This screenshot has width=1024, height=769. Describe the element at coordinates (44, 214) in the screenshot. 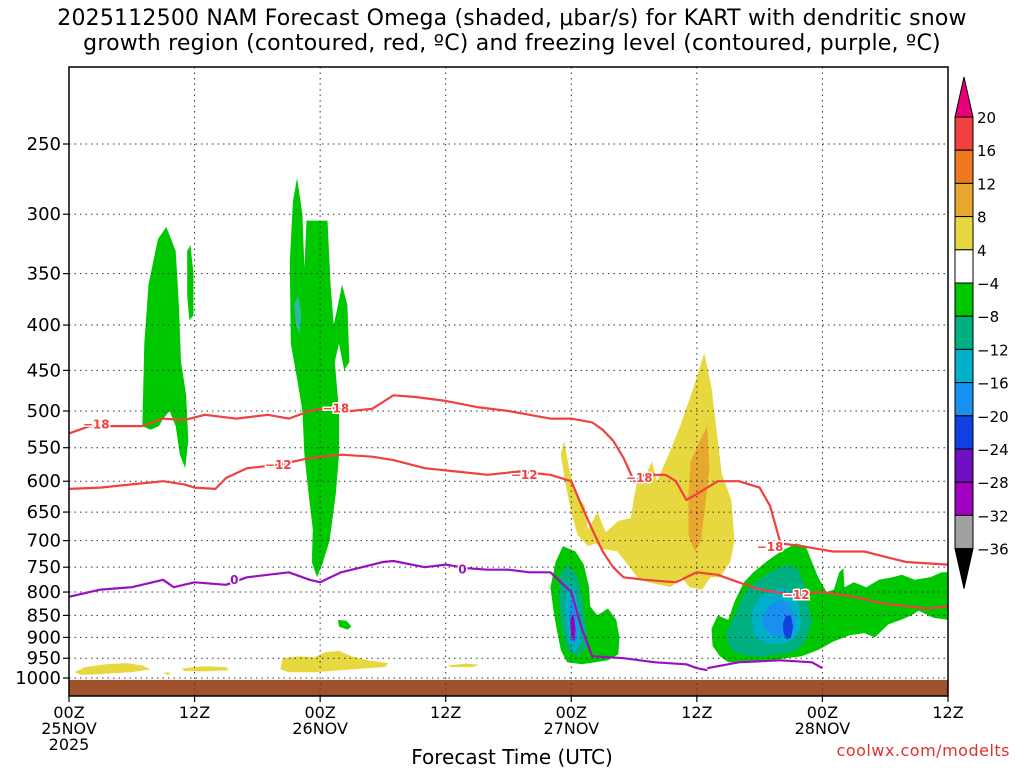

I see `y-tick-label: 300` at that location.